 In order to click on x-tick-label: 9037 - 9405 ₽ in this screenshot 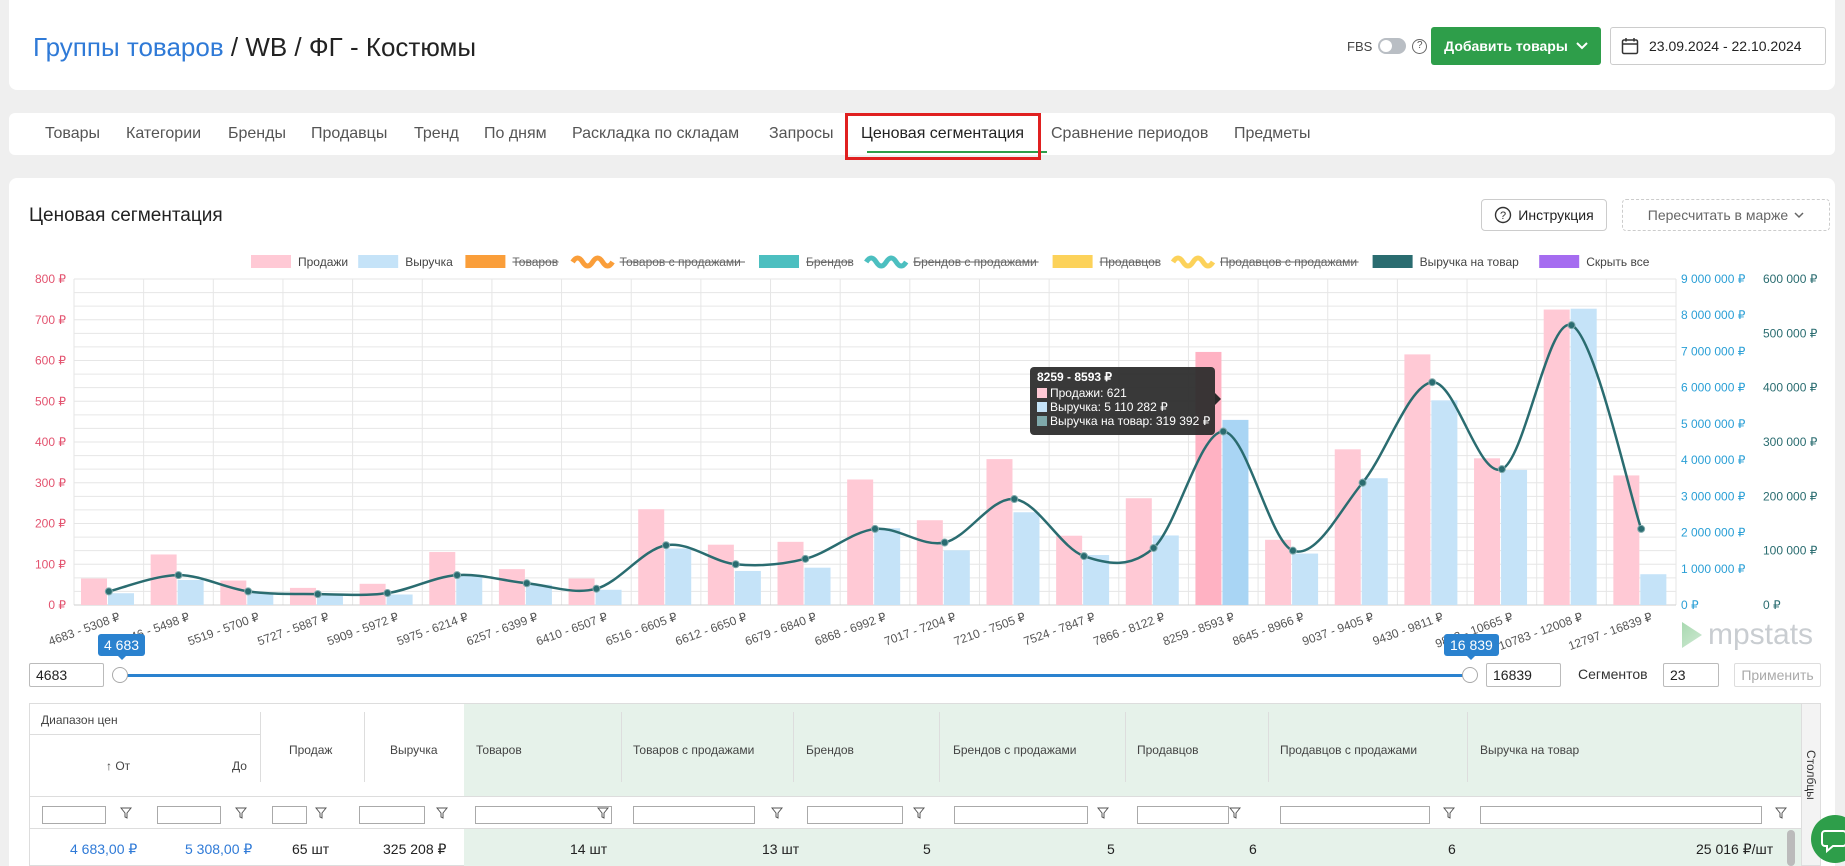, I will do `click(1338, 629)`.